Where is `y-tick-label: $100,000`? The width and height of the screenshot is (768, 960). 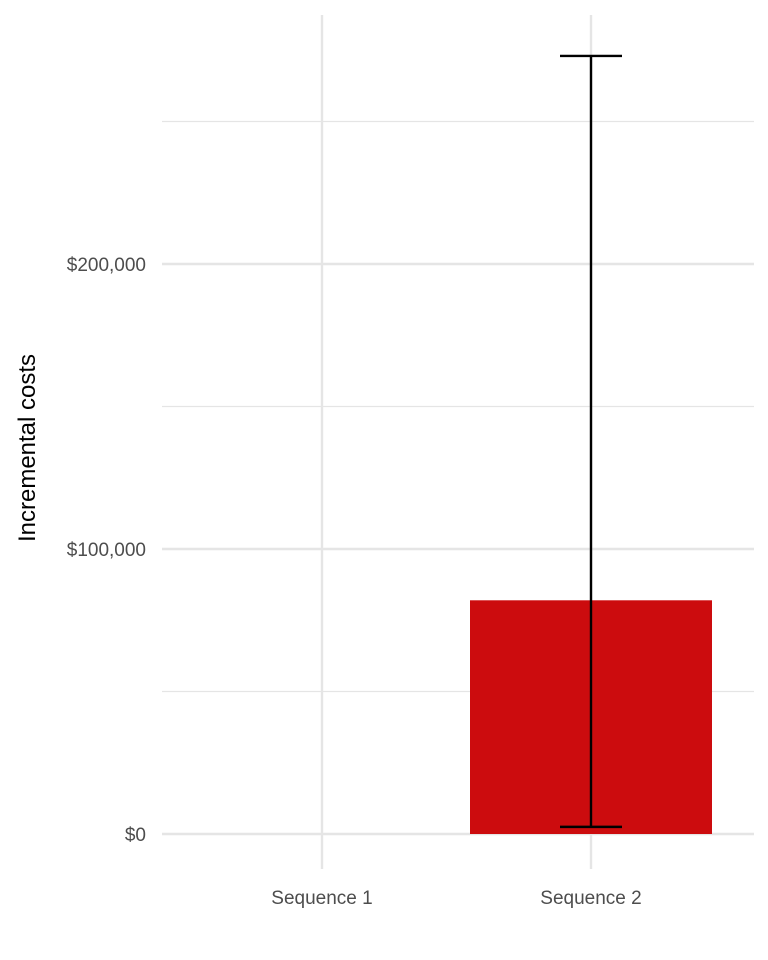
y-tick-label: $100,000 is located at coordinates (106, 550).